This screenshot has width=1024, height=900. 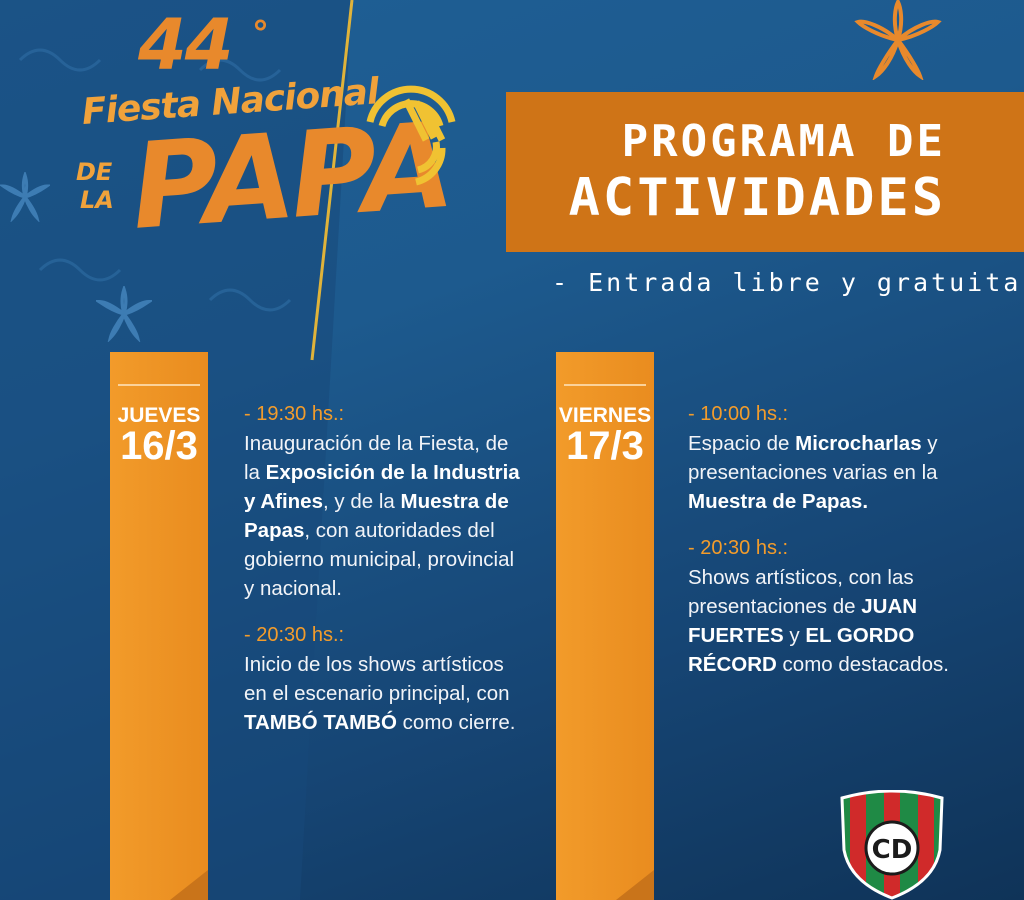 I want to click on day-ribbon-friday: VIERNES 17/3, so click(x=605, y=626).